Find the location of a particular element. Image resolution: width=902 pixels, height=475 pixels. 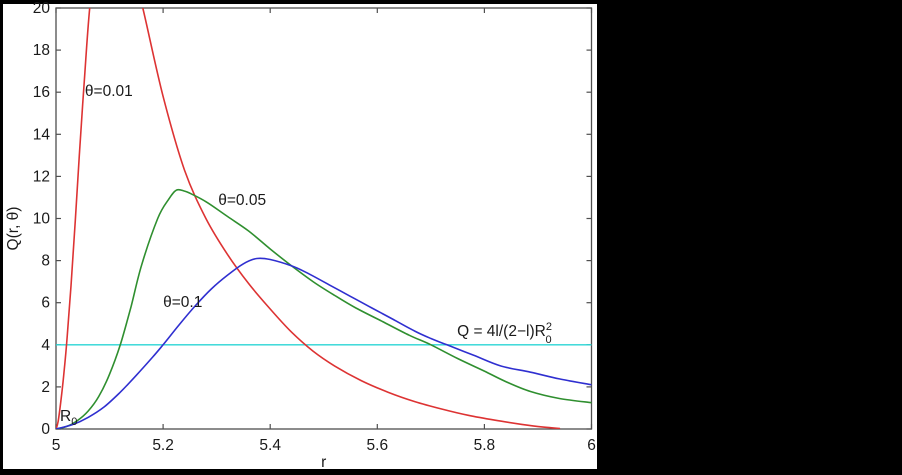

y-tick-label: 0 is located at coordinates (45, 429).